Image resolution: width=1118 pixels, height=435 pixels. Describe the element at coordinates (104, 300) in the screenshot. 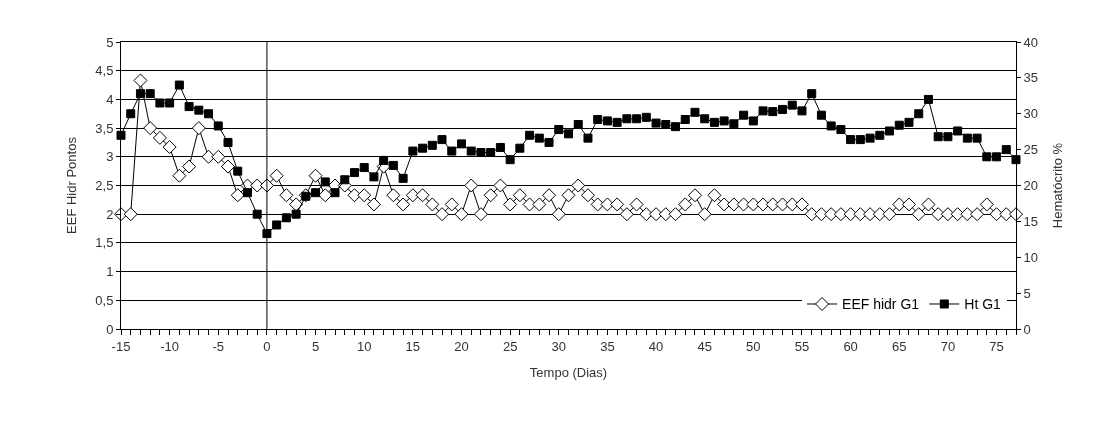

I see `y-tick-label: 0,5` at that location.